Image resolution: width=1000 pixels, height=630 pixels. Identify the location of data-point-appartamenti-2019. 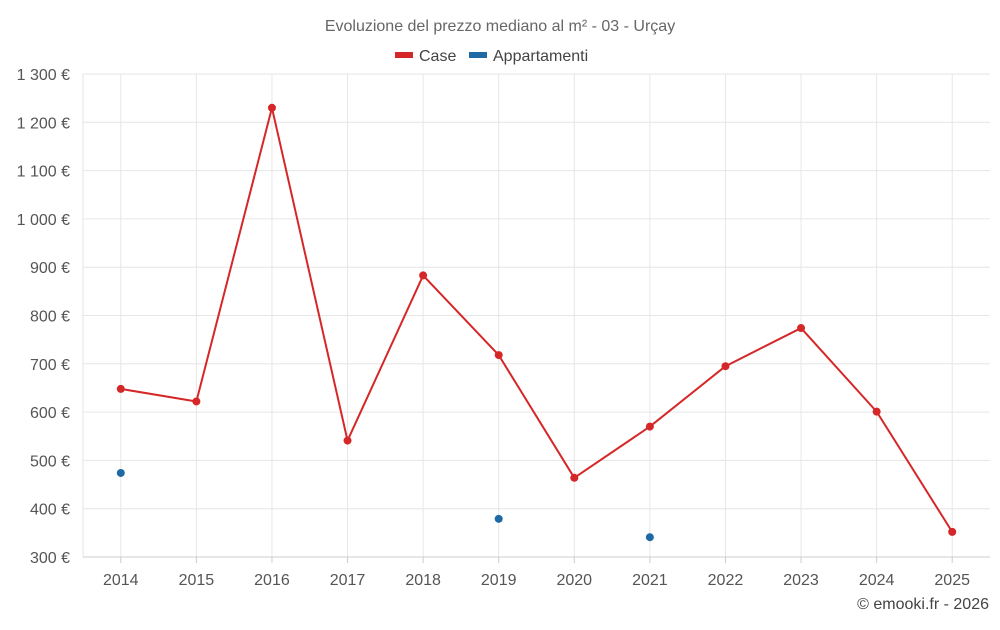
(498, 518).